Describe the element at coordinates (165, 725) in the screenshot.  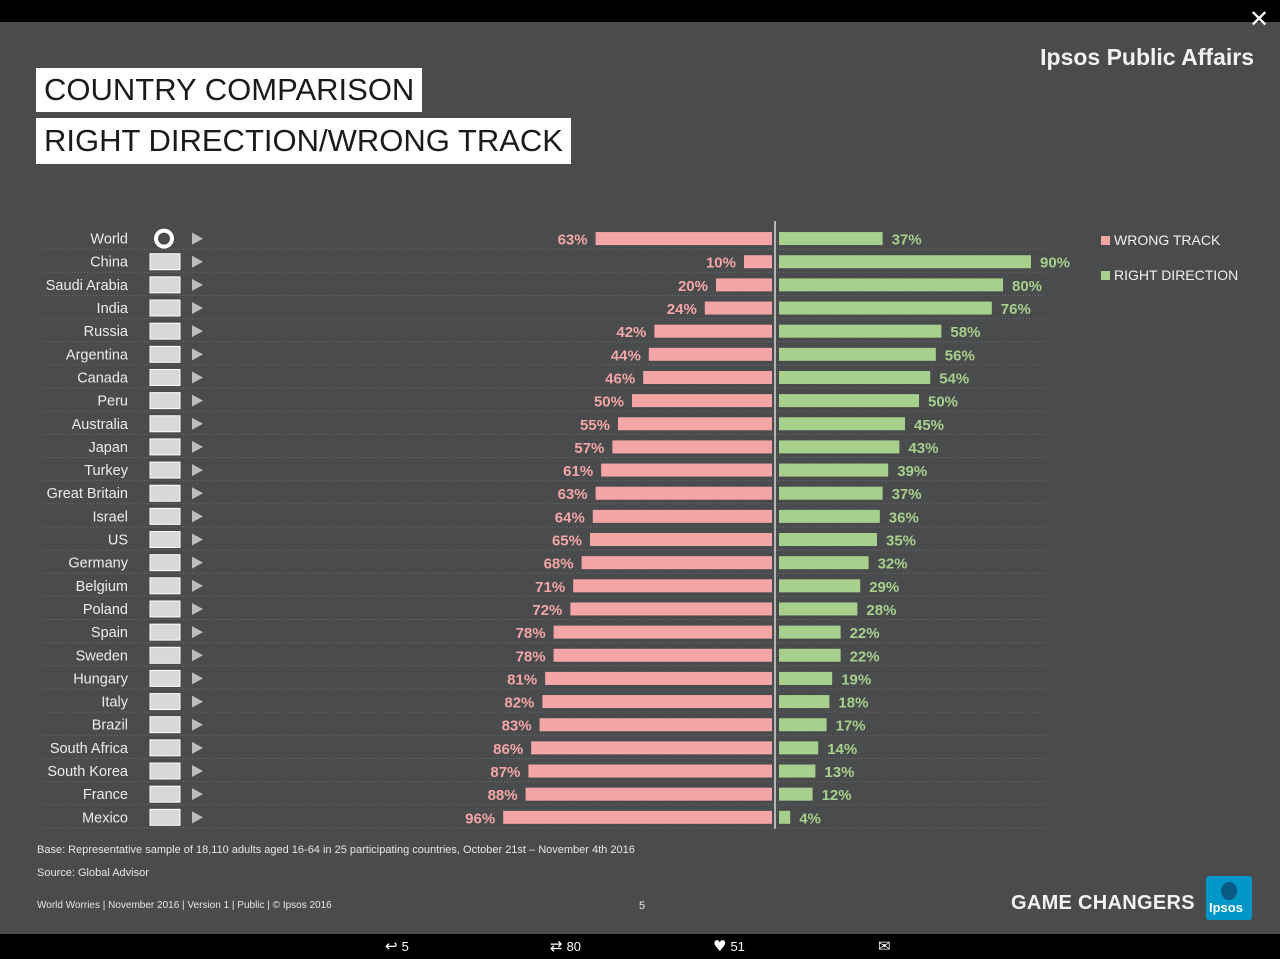
I see `flag-brazil-icon` at that location.